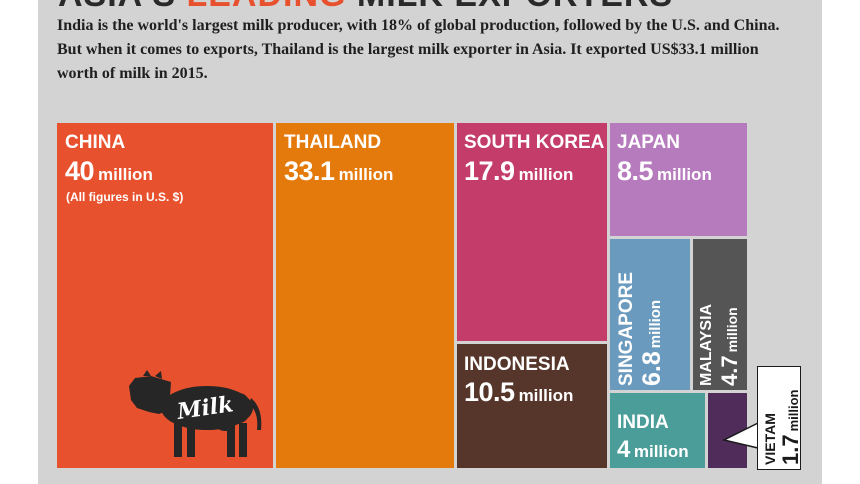 The image size is (860, 484). I want to click on japan-value: 8.5 million, so click(664, 171).